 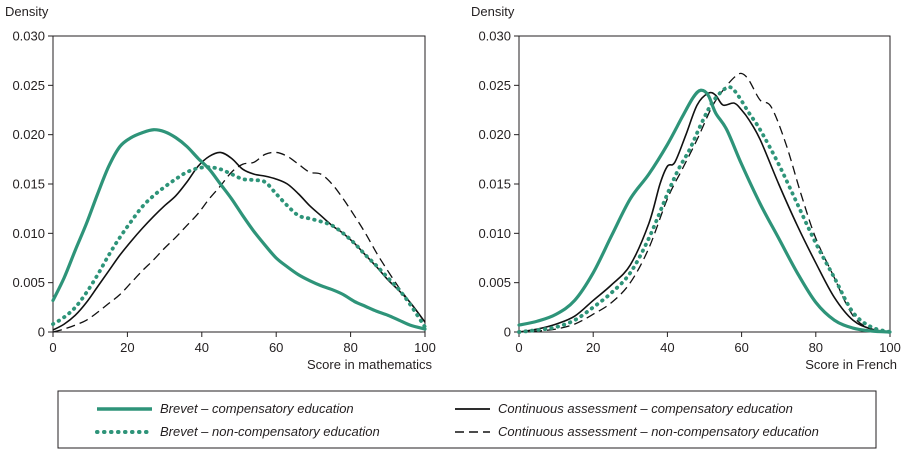 I want to click on legend-label-brevet-noncompensatory: Brevet – non-compensatory education, so click(x=270, y=431).